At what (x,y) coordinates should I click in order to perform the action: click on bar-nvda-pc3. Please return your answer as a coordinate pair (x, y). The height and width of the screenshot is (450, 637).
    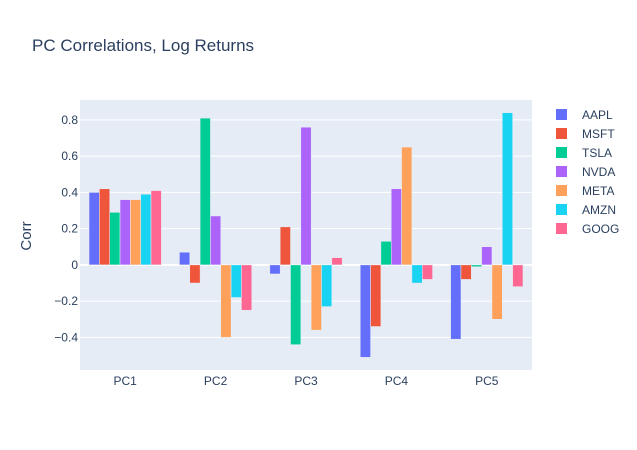
    Looking at the image, I should click on (306, 196).